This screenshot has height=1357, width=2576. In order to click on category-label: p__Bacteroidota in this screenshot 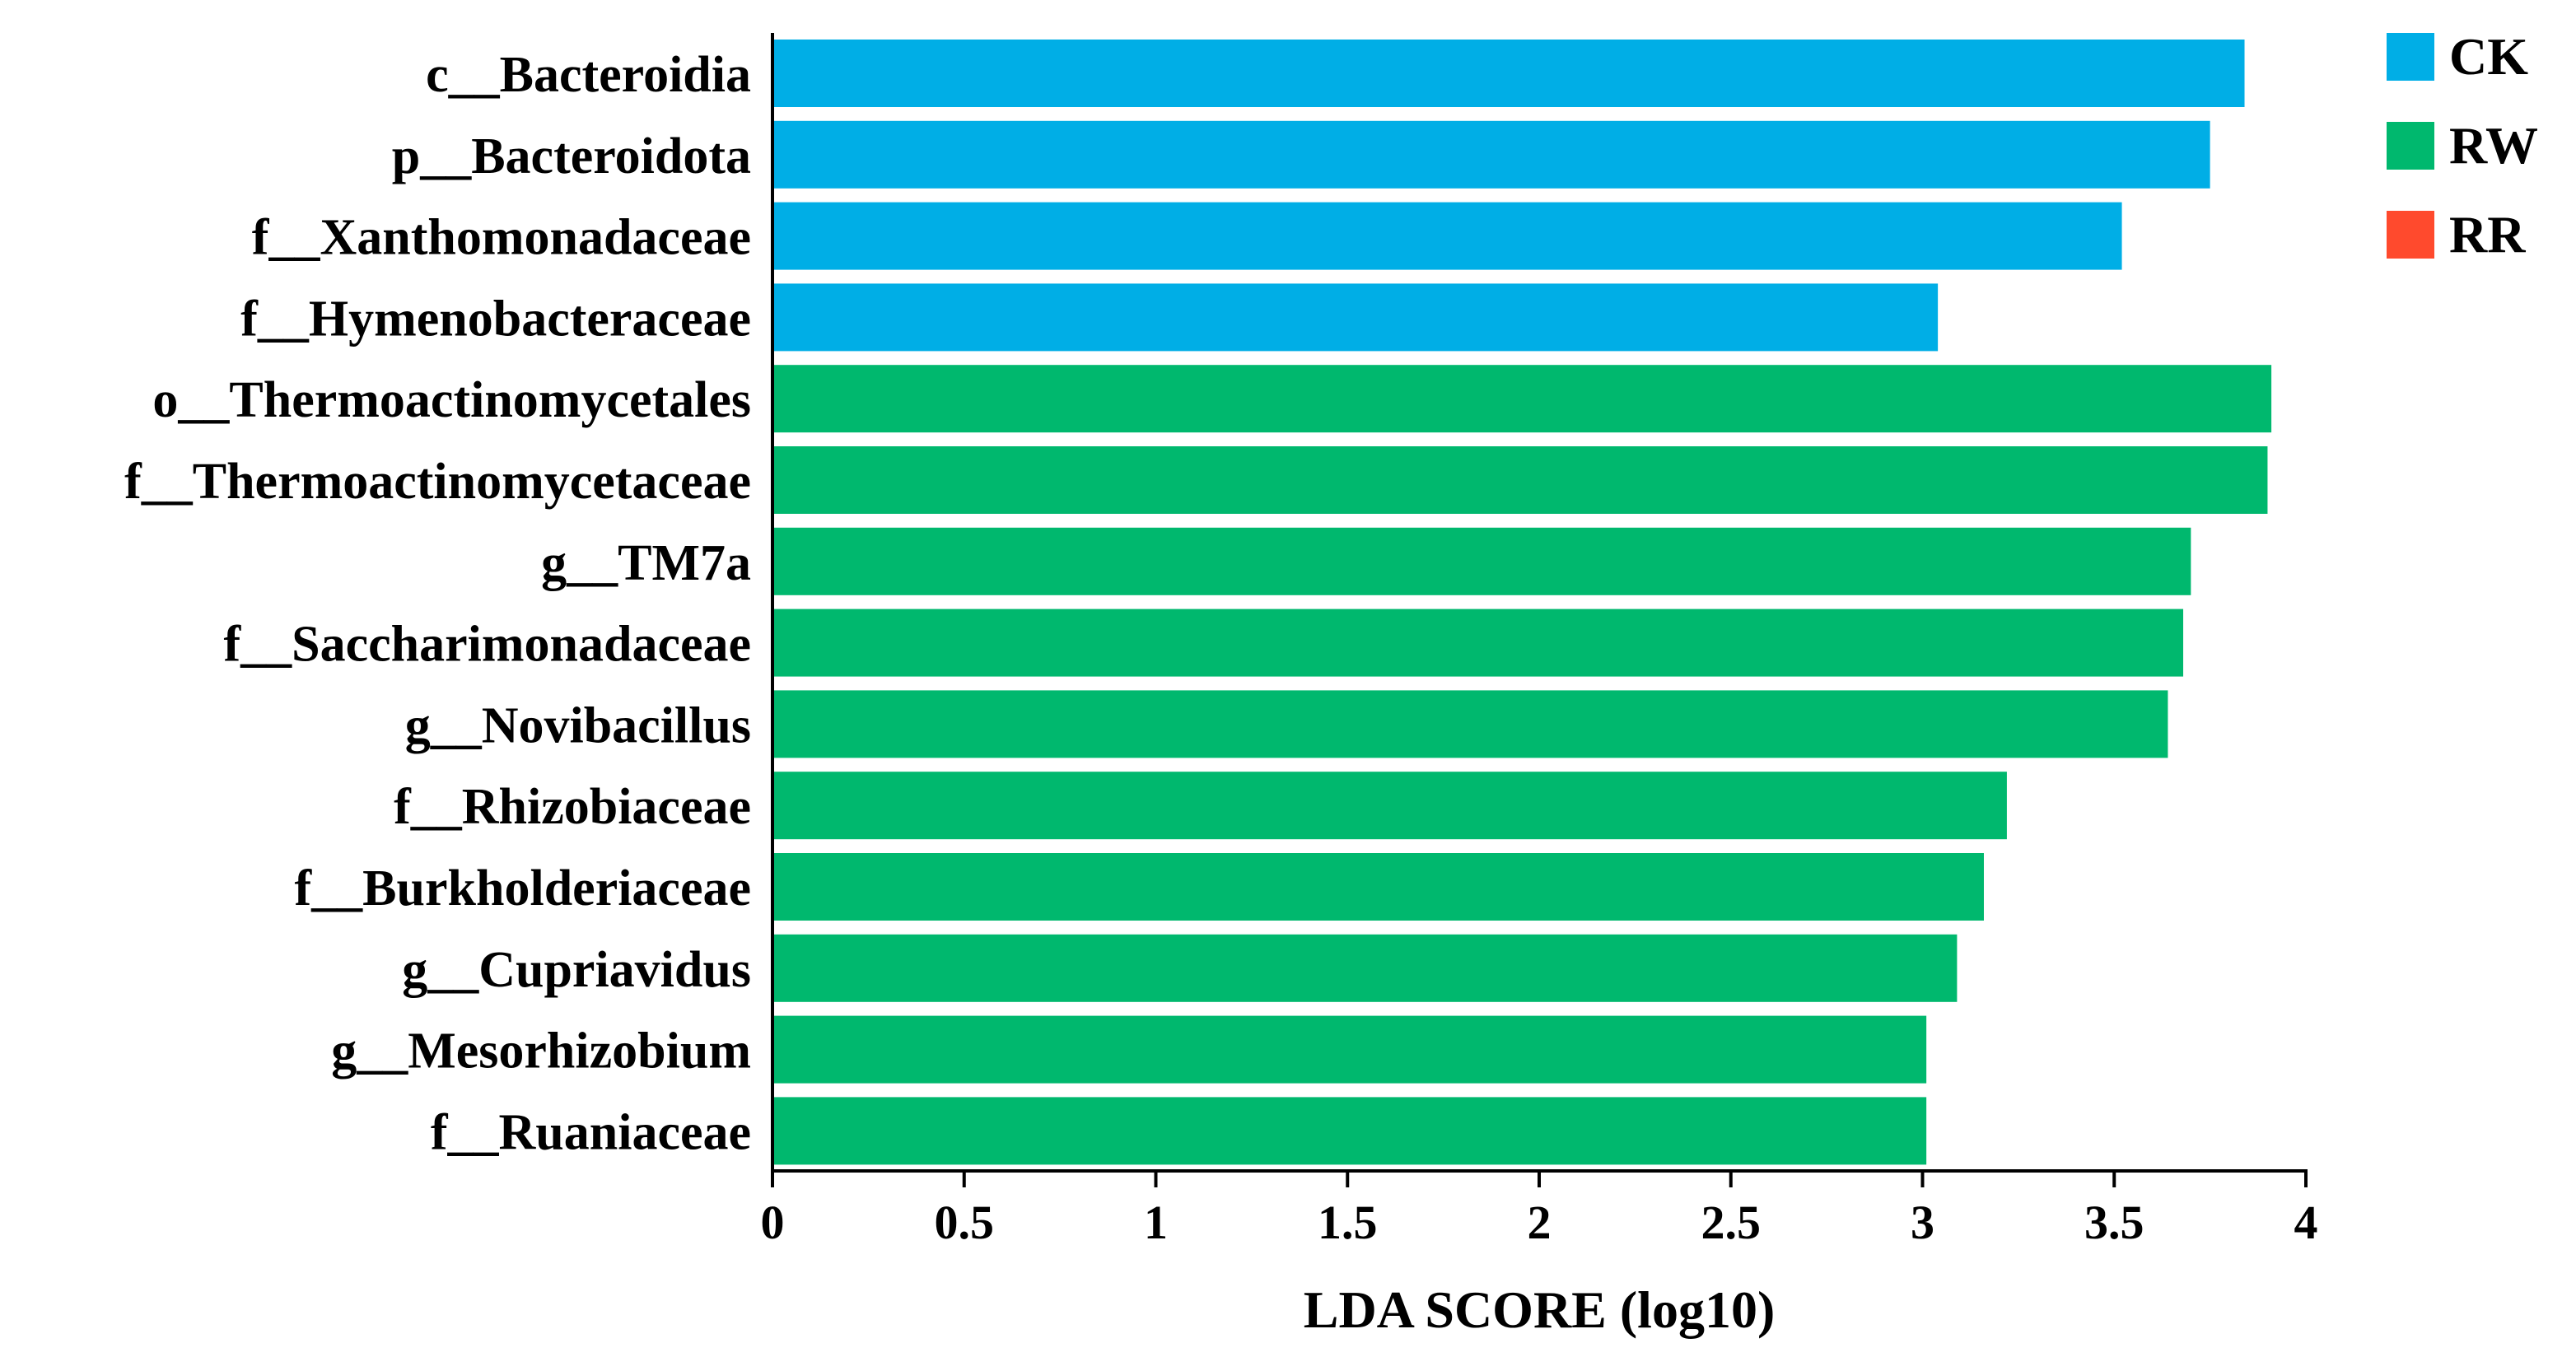, I will do `click(571, 156)`.